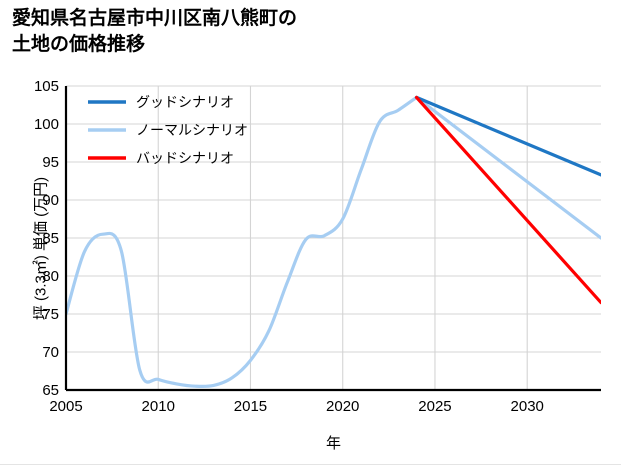 The image size is (621, 465). I want to click on legend-label: グッドシナリオ, so click(185, 102).